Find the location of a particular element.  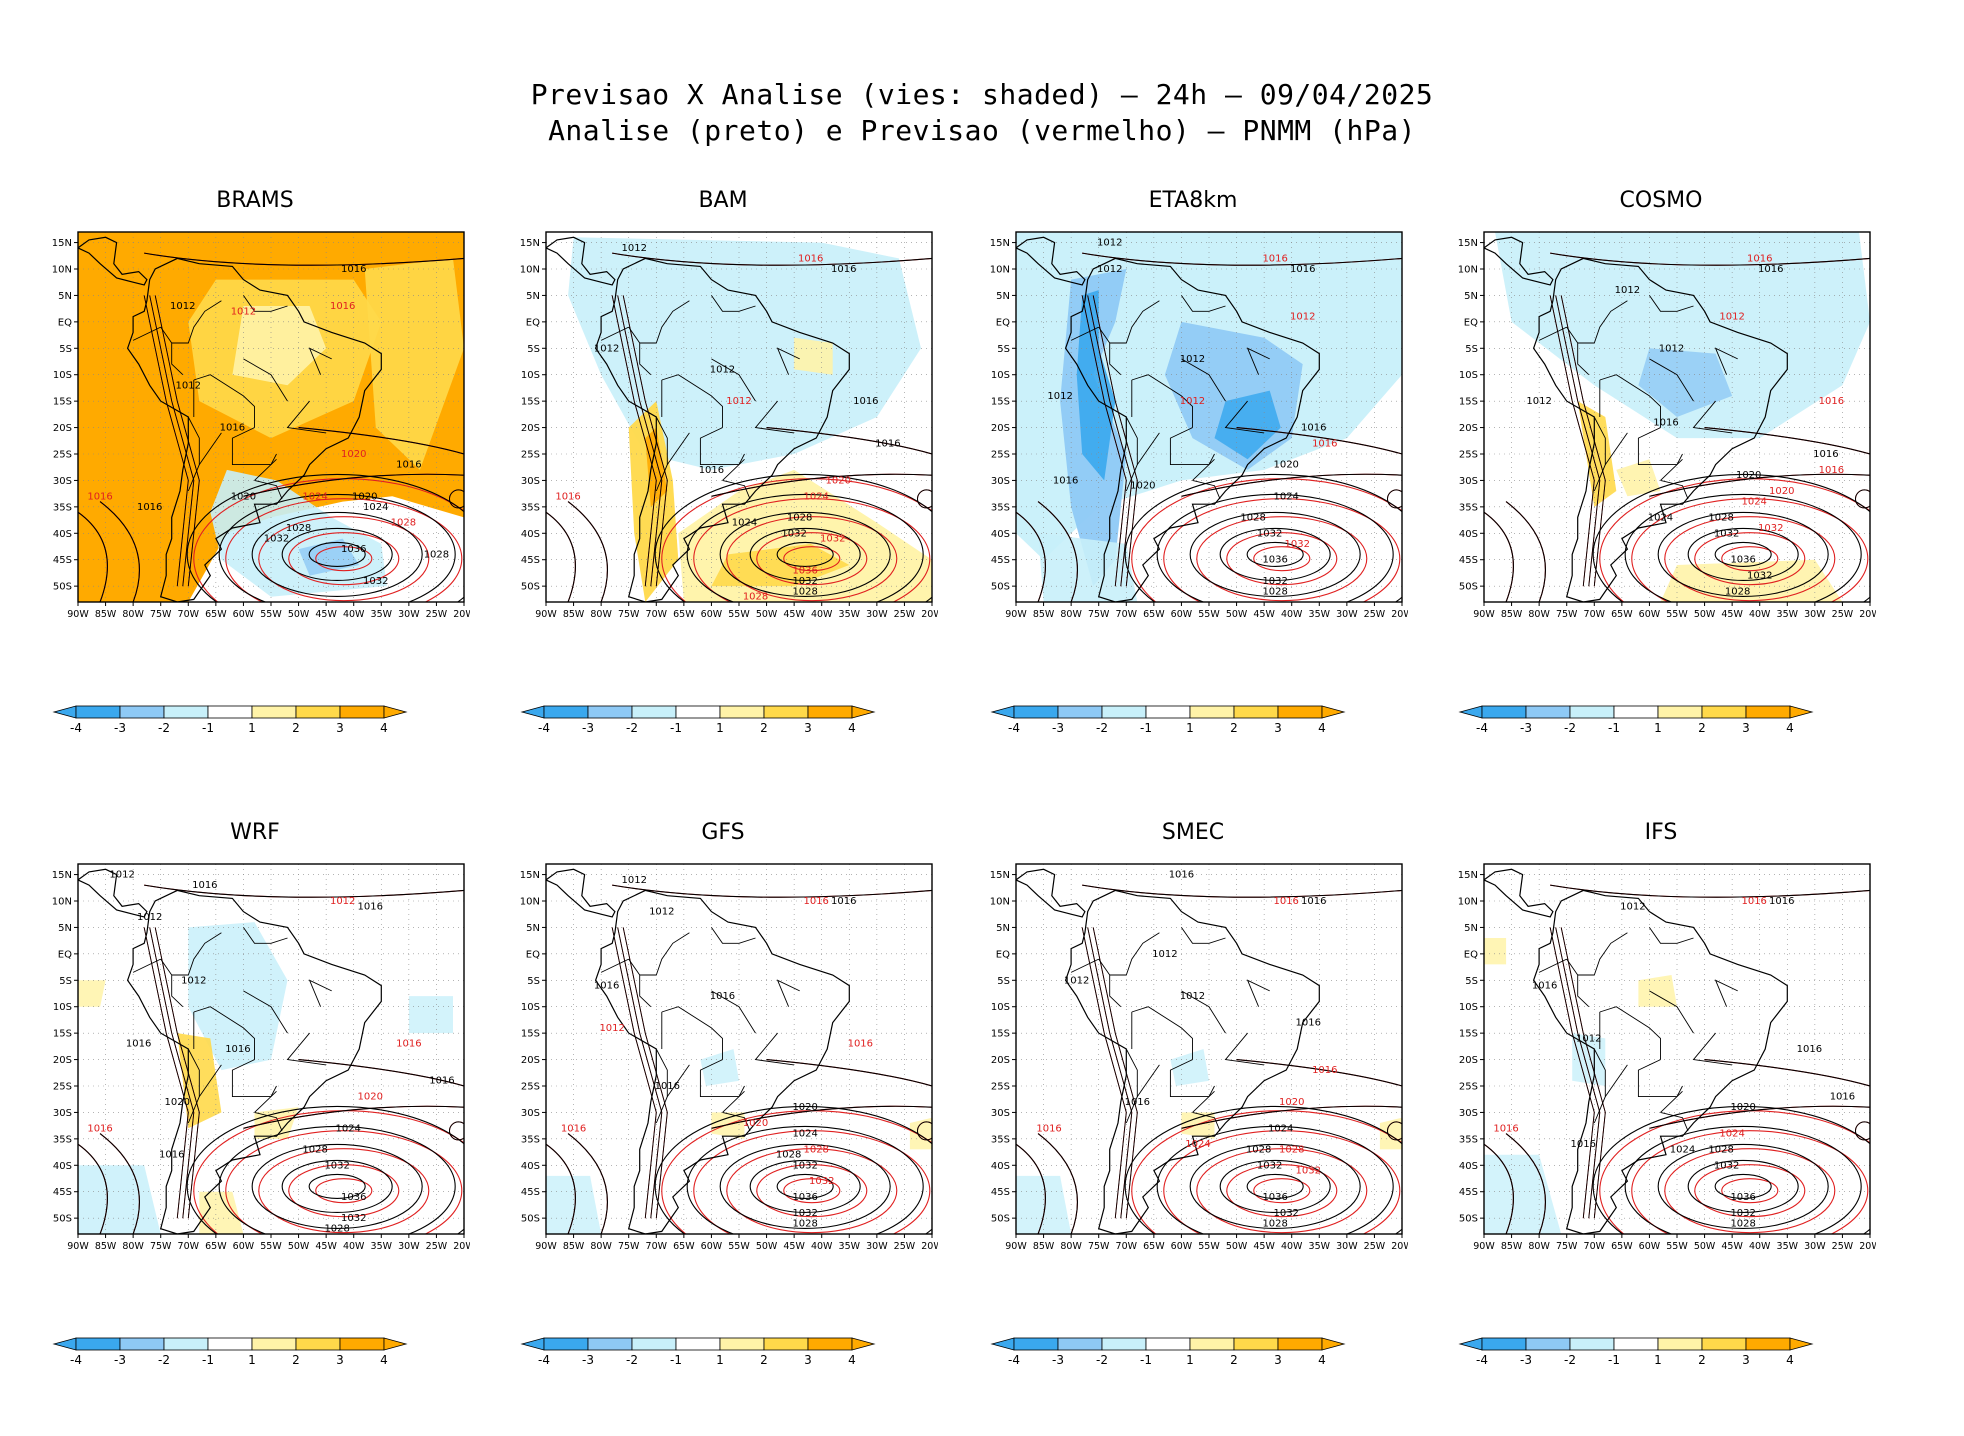

lon-tick-label: 65W is located at coordinates (1622, 614).